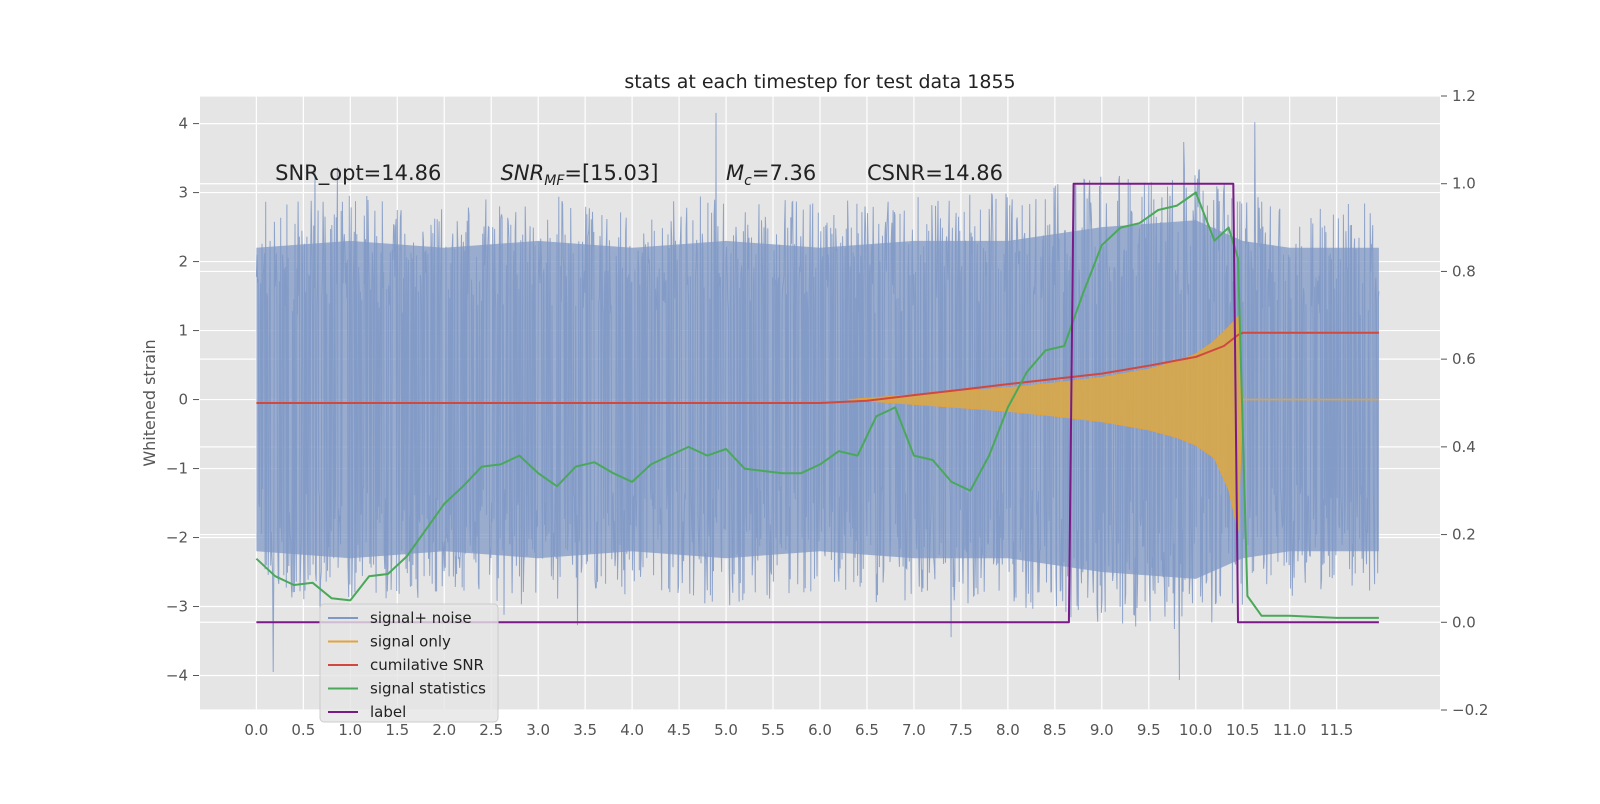  What do you see at coordinates (1464, 359) in the screenshot?
I see `y2-tick-label: 0.6` at bounding box center [1464, 359].